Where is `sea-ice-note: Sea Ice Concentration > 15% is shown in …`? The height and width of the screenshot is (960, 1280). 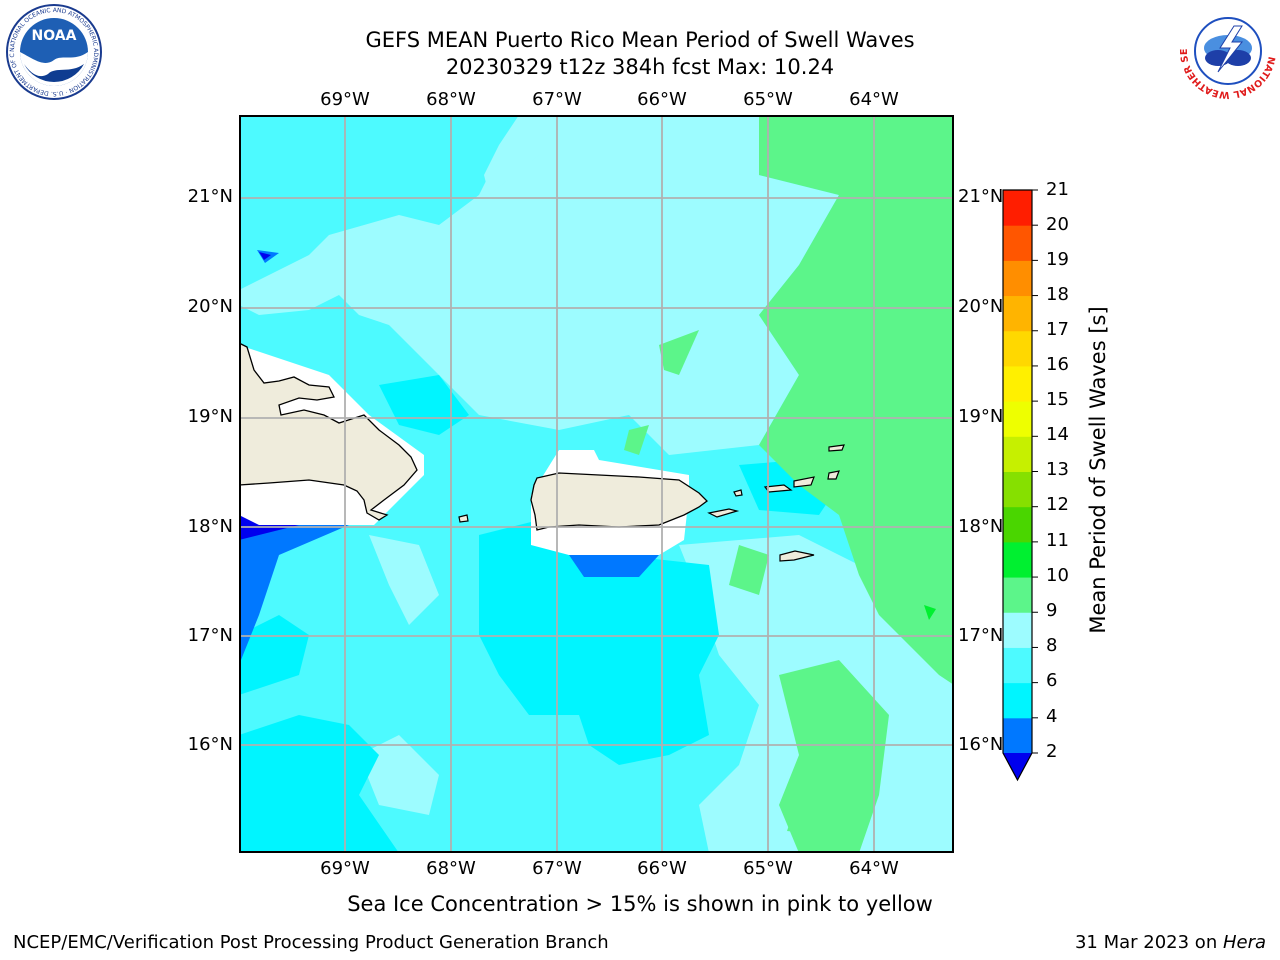 sea-ice-note: Sea Ice Concentration > 15% is shown in … is located at coordinates (640, 904).